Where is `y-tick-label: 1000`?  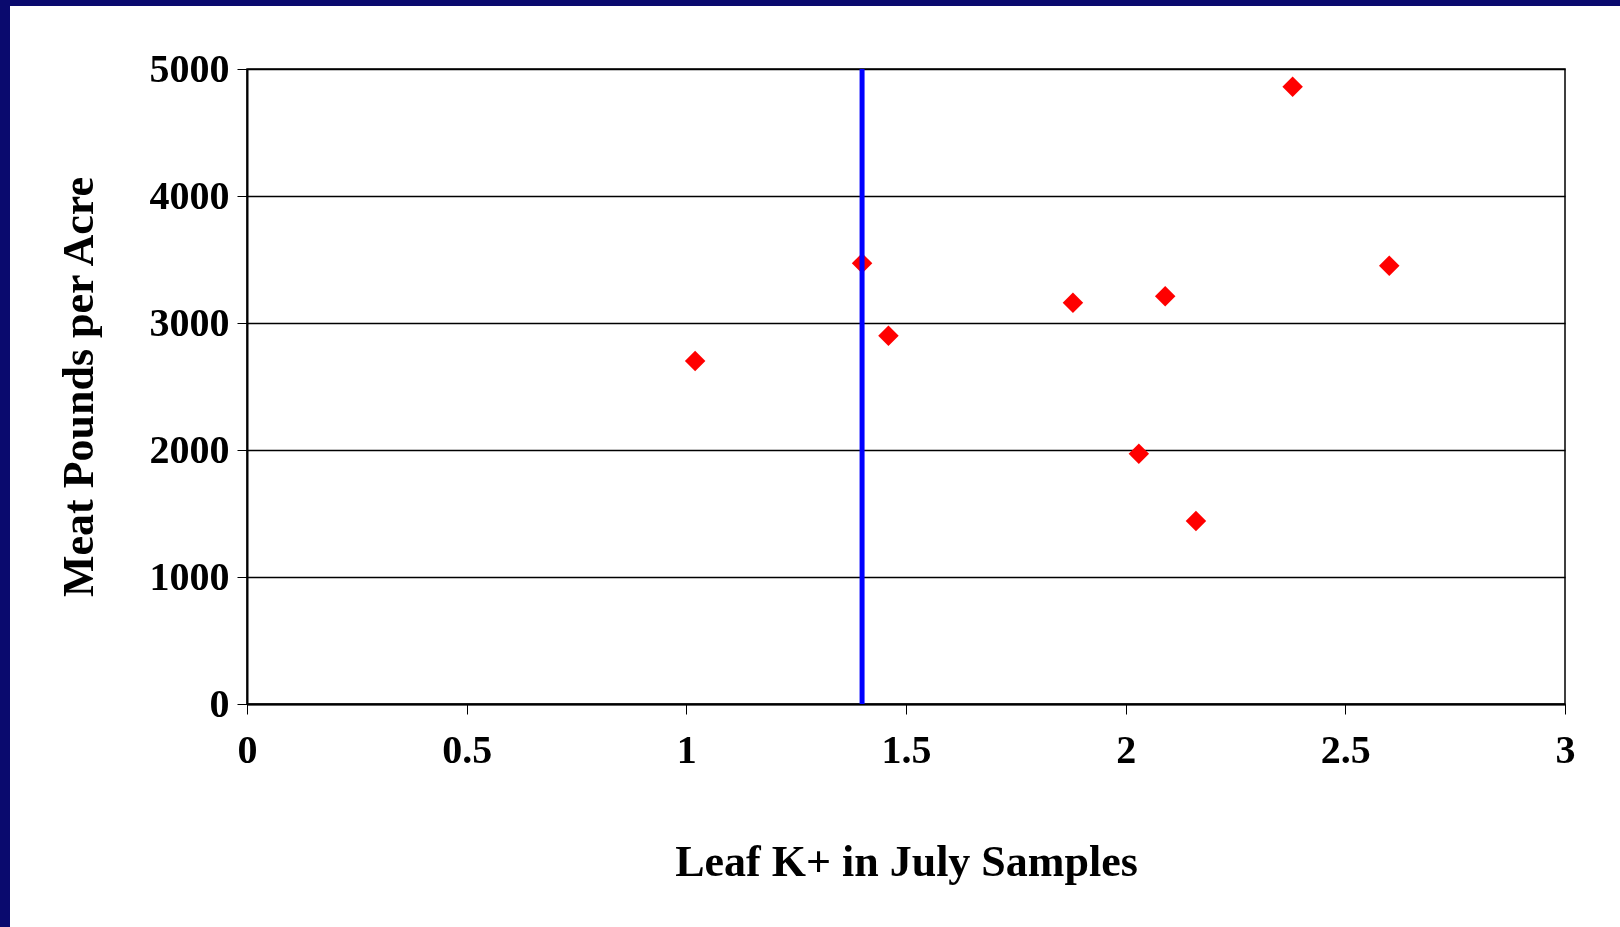
y-tick-label: 1000 is located at coordinates (189, 576).